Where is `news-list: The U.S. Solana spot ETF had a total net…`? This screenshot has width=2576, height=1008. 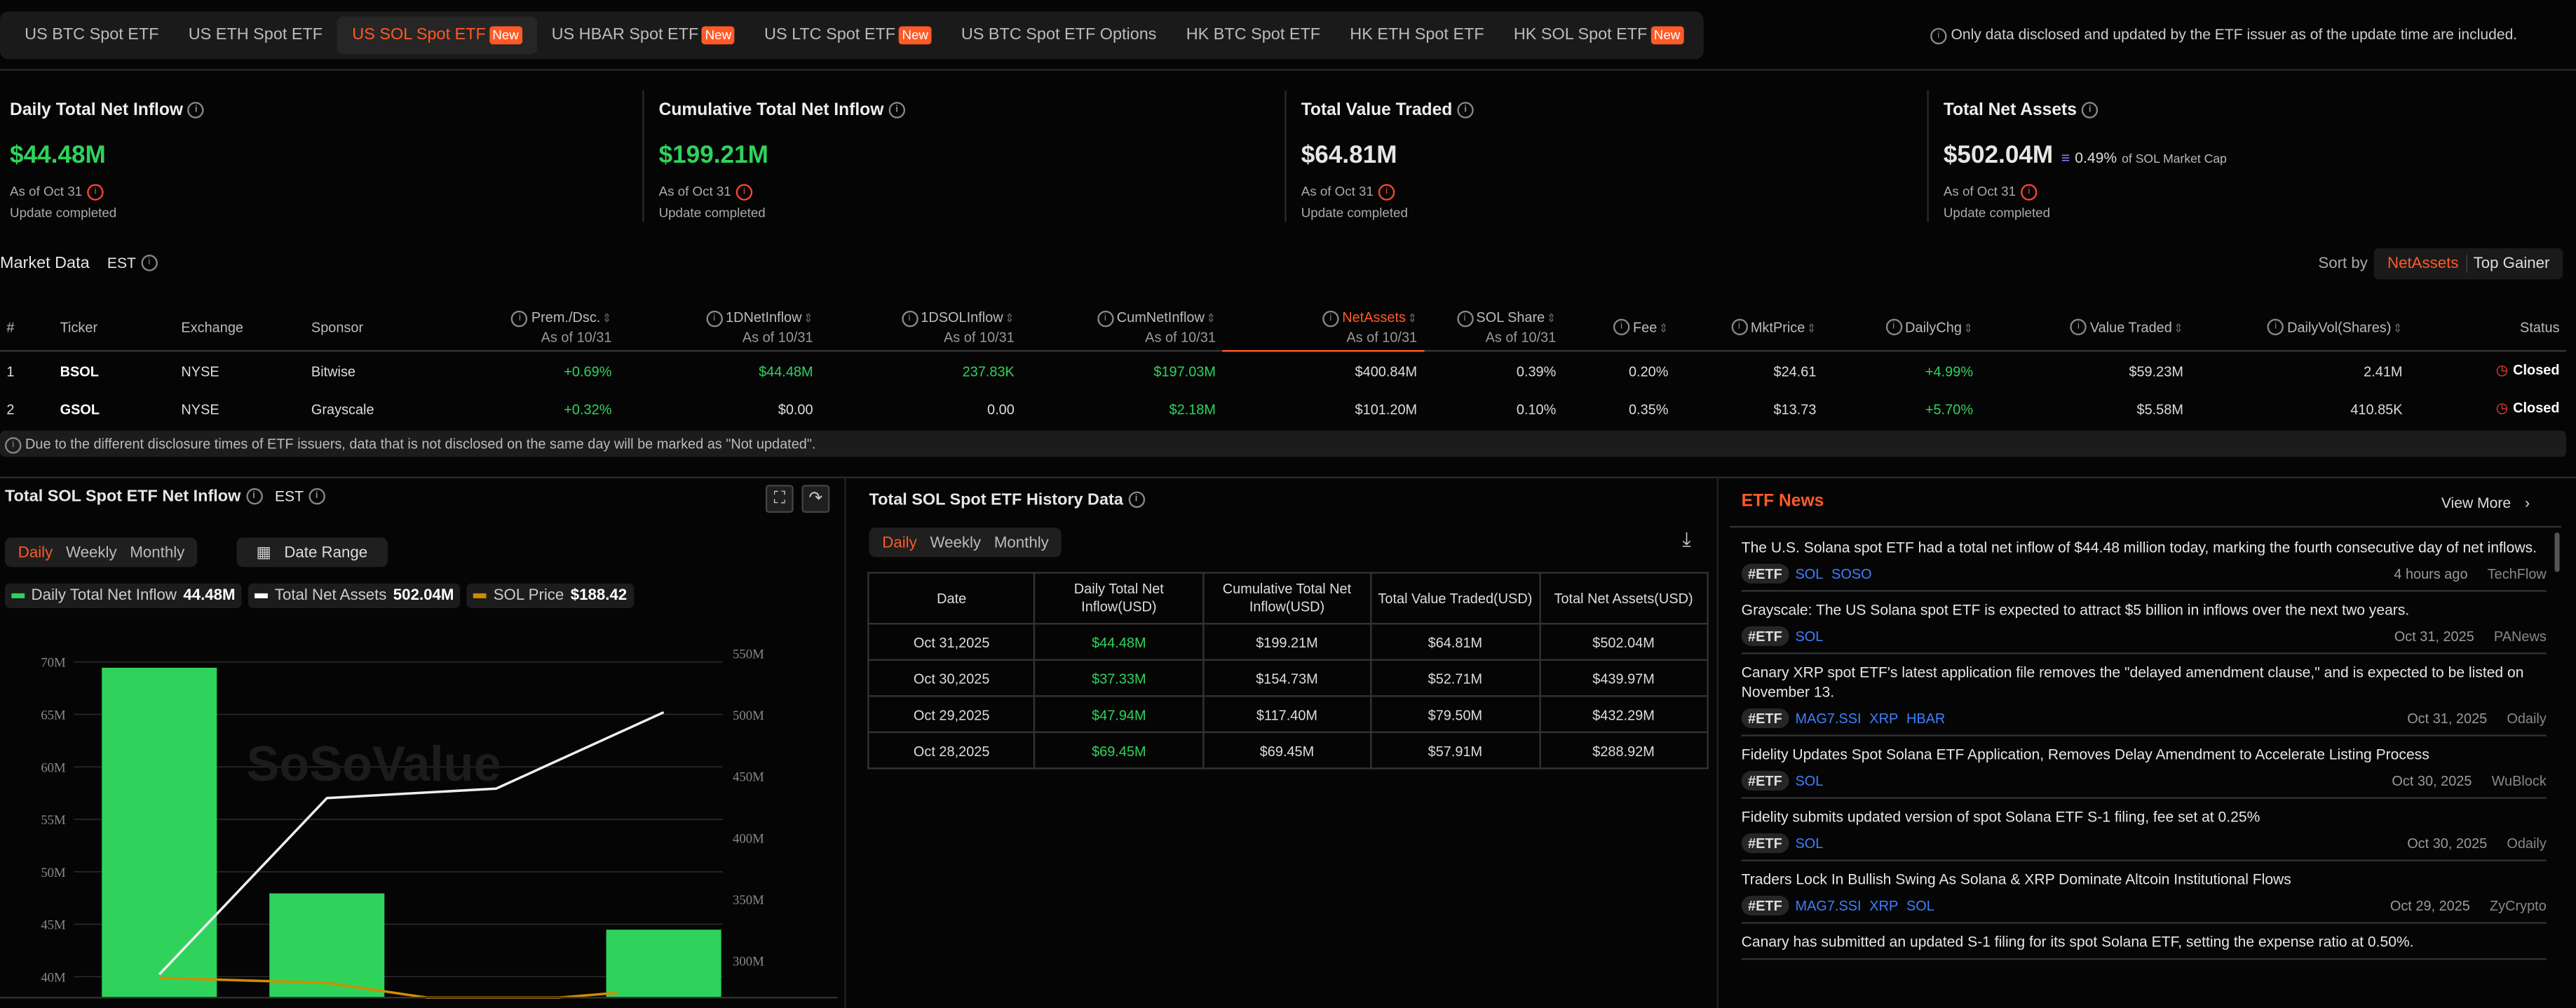 news-list: The U.S. Solana spot ETF had a total net… is located at coordinates (2144, 768).